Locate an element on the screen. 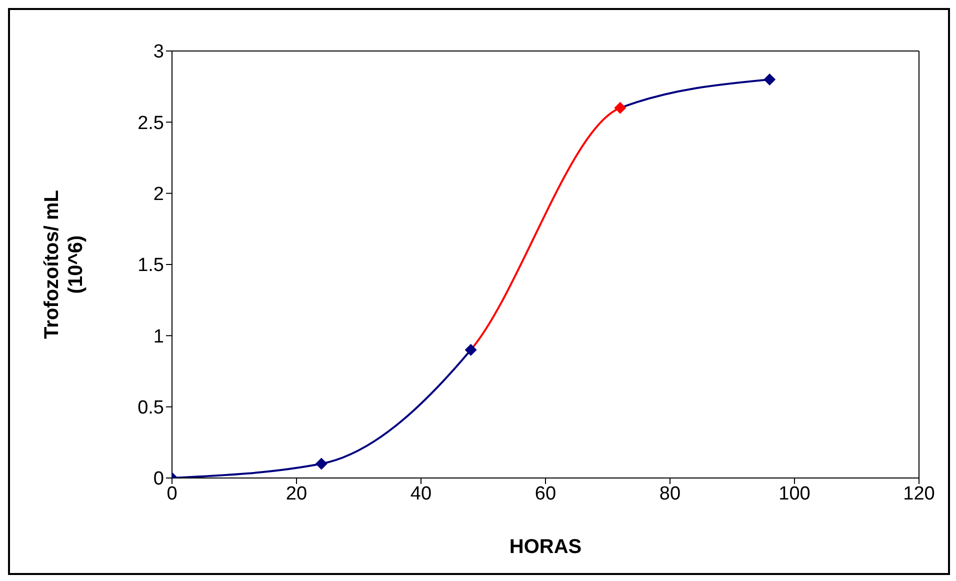 The image size is (956, 581). x-tick-label: 100 is located at coordinates (794, 493).